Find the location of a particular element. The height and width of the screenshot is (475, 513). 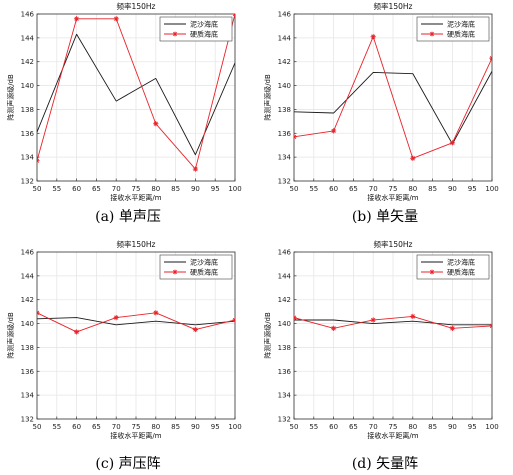

chart-caption-b: (b) 单矢量 is located at coordinates (385, 217).